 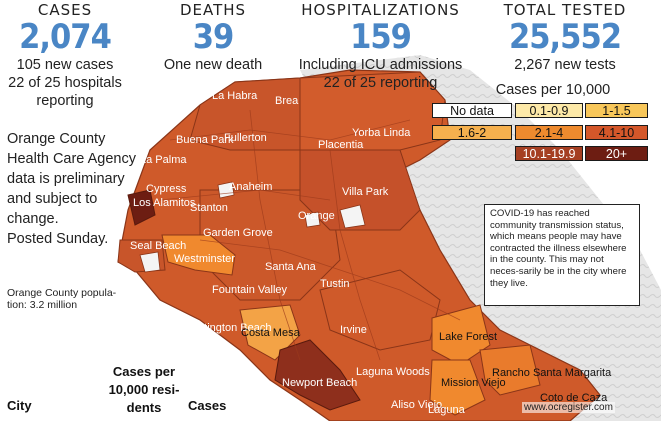 I want to click on stat-sub: 2,267 new tests, so click(x=565, y=65).